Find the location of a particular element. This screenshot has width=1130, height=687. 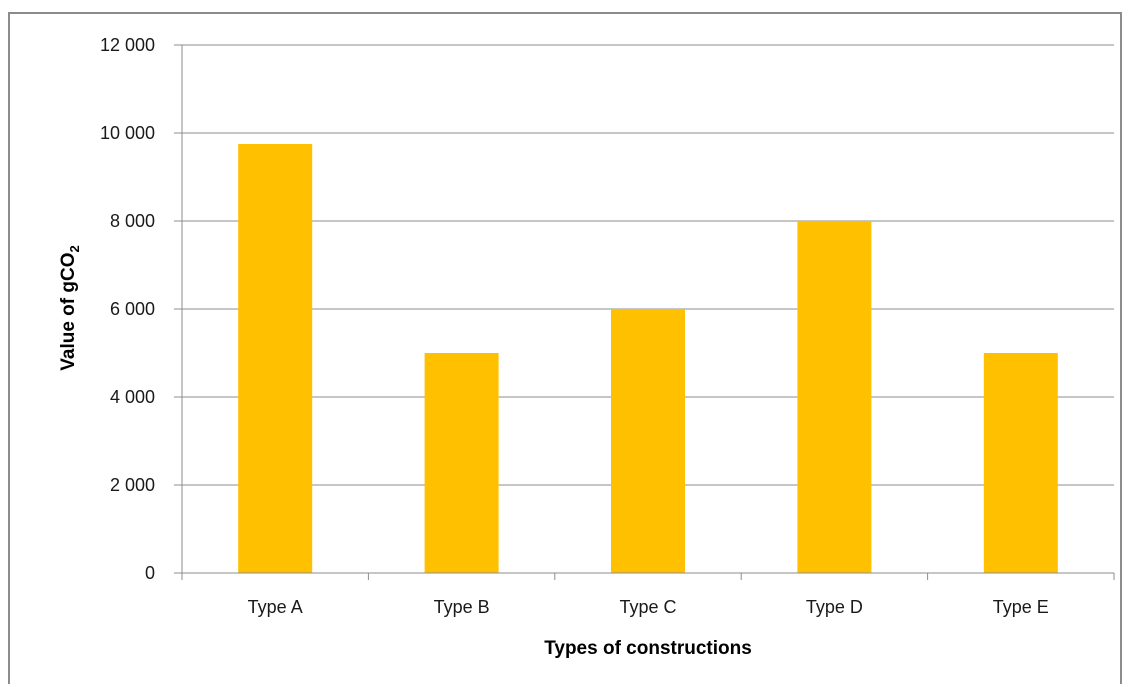

x-tick-label: Type C is located at coordinates (647, 607).